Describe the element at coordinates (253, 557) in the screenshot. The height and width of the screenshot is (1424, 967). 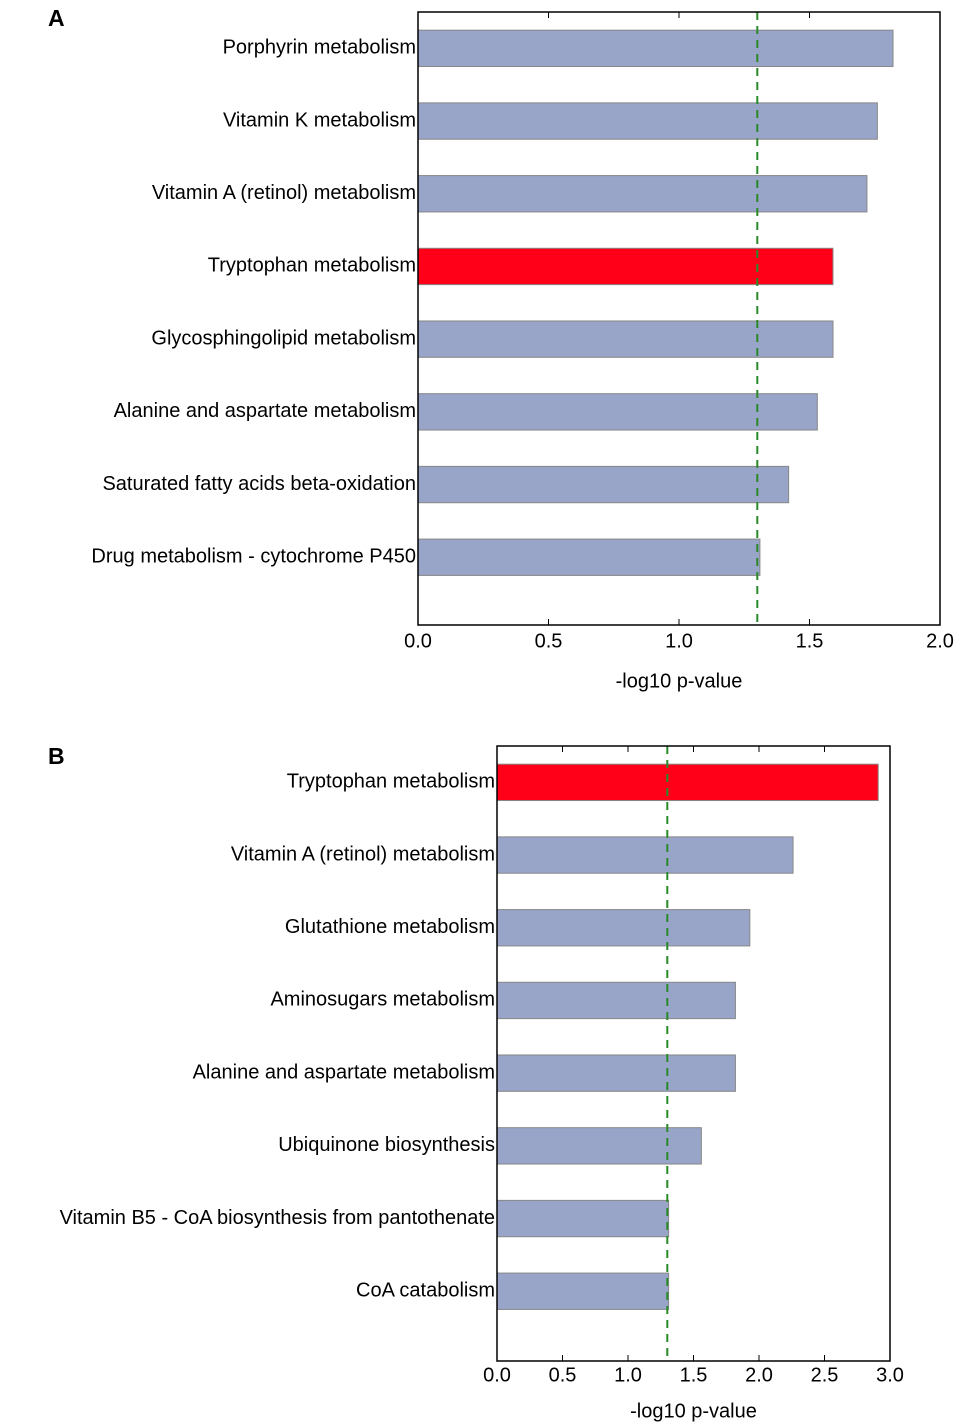
I see `y-tick-label: Drug metabolism - cytochrome P450` at that location.